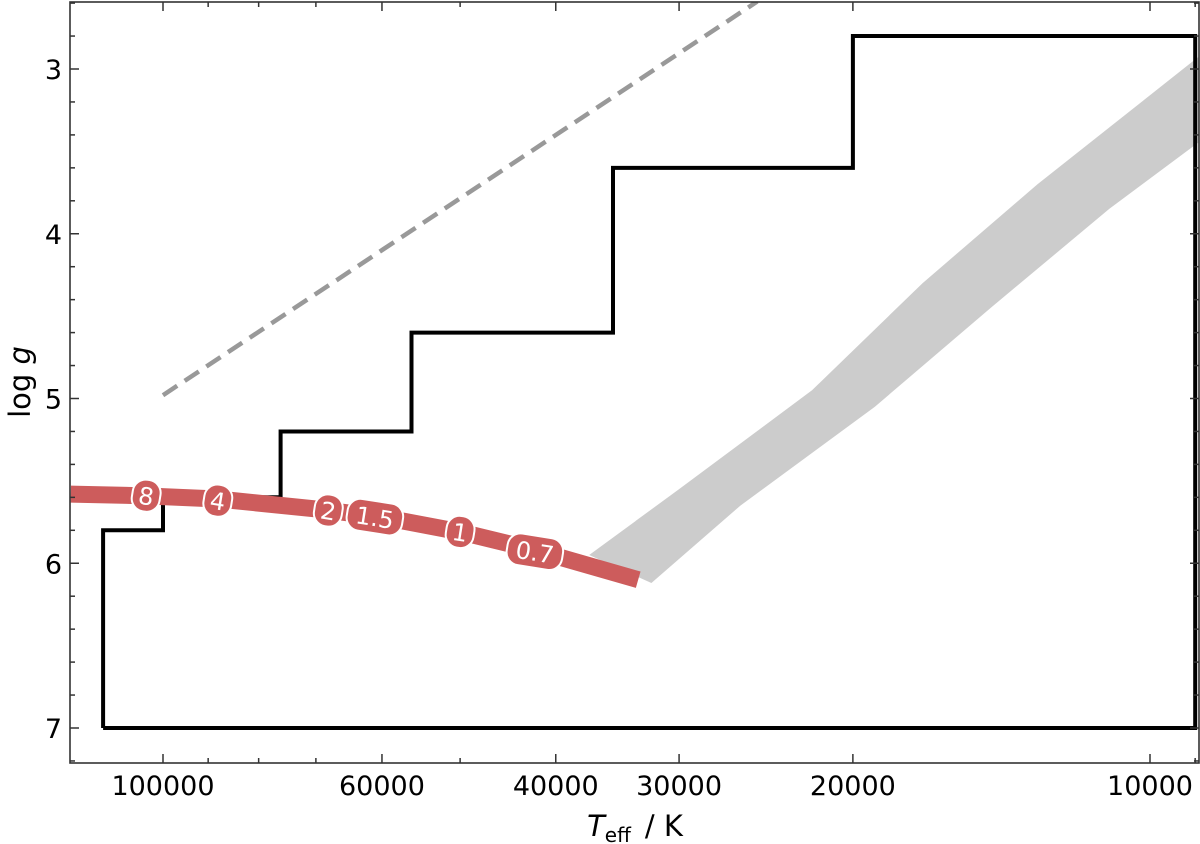 This screenshot has height=844, width=1200. I want to click on svg-text: 4, so click(217, 502).